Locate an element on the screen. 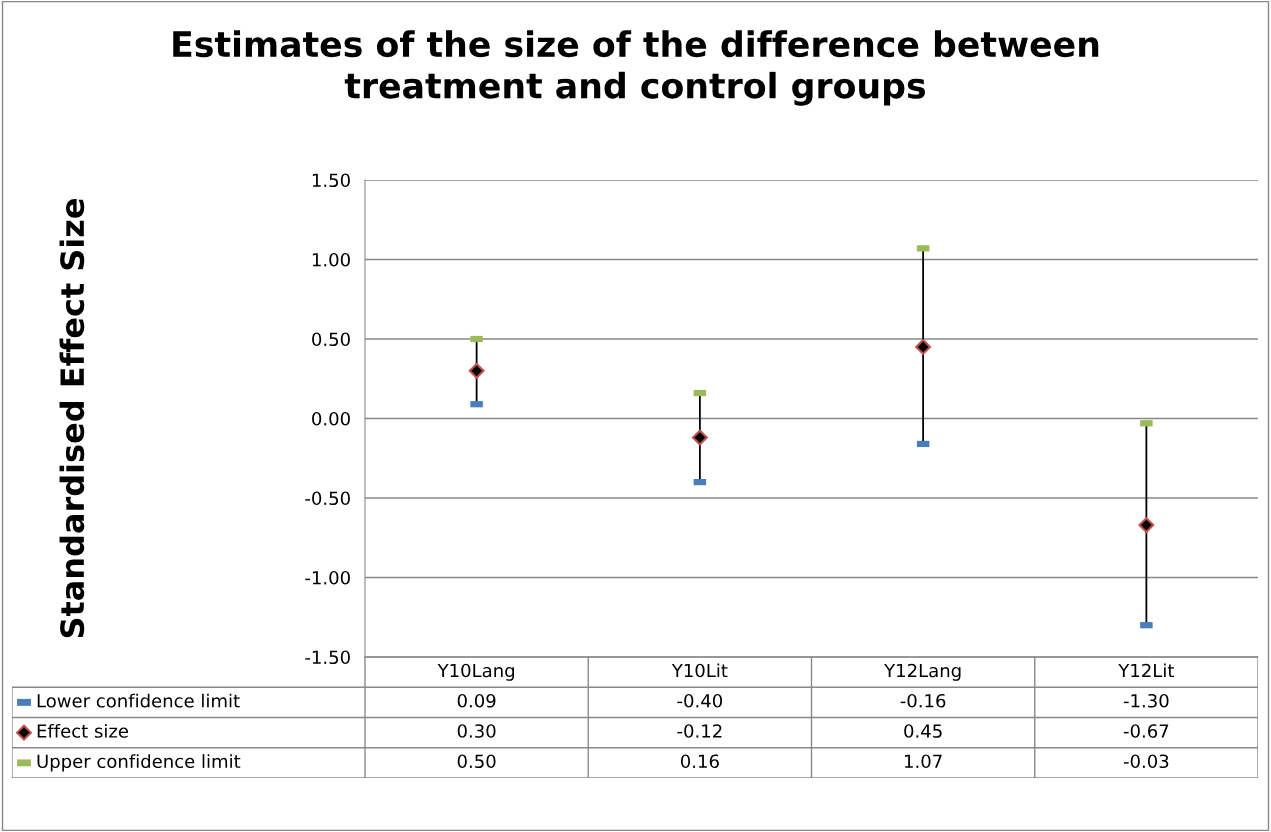 Image resolution: width=1271 pixels, height=832 pixels. text: Standardised Effect Size is located at coordinates (72, 418).